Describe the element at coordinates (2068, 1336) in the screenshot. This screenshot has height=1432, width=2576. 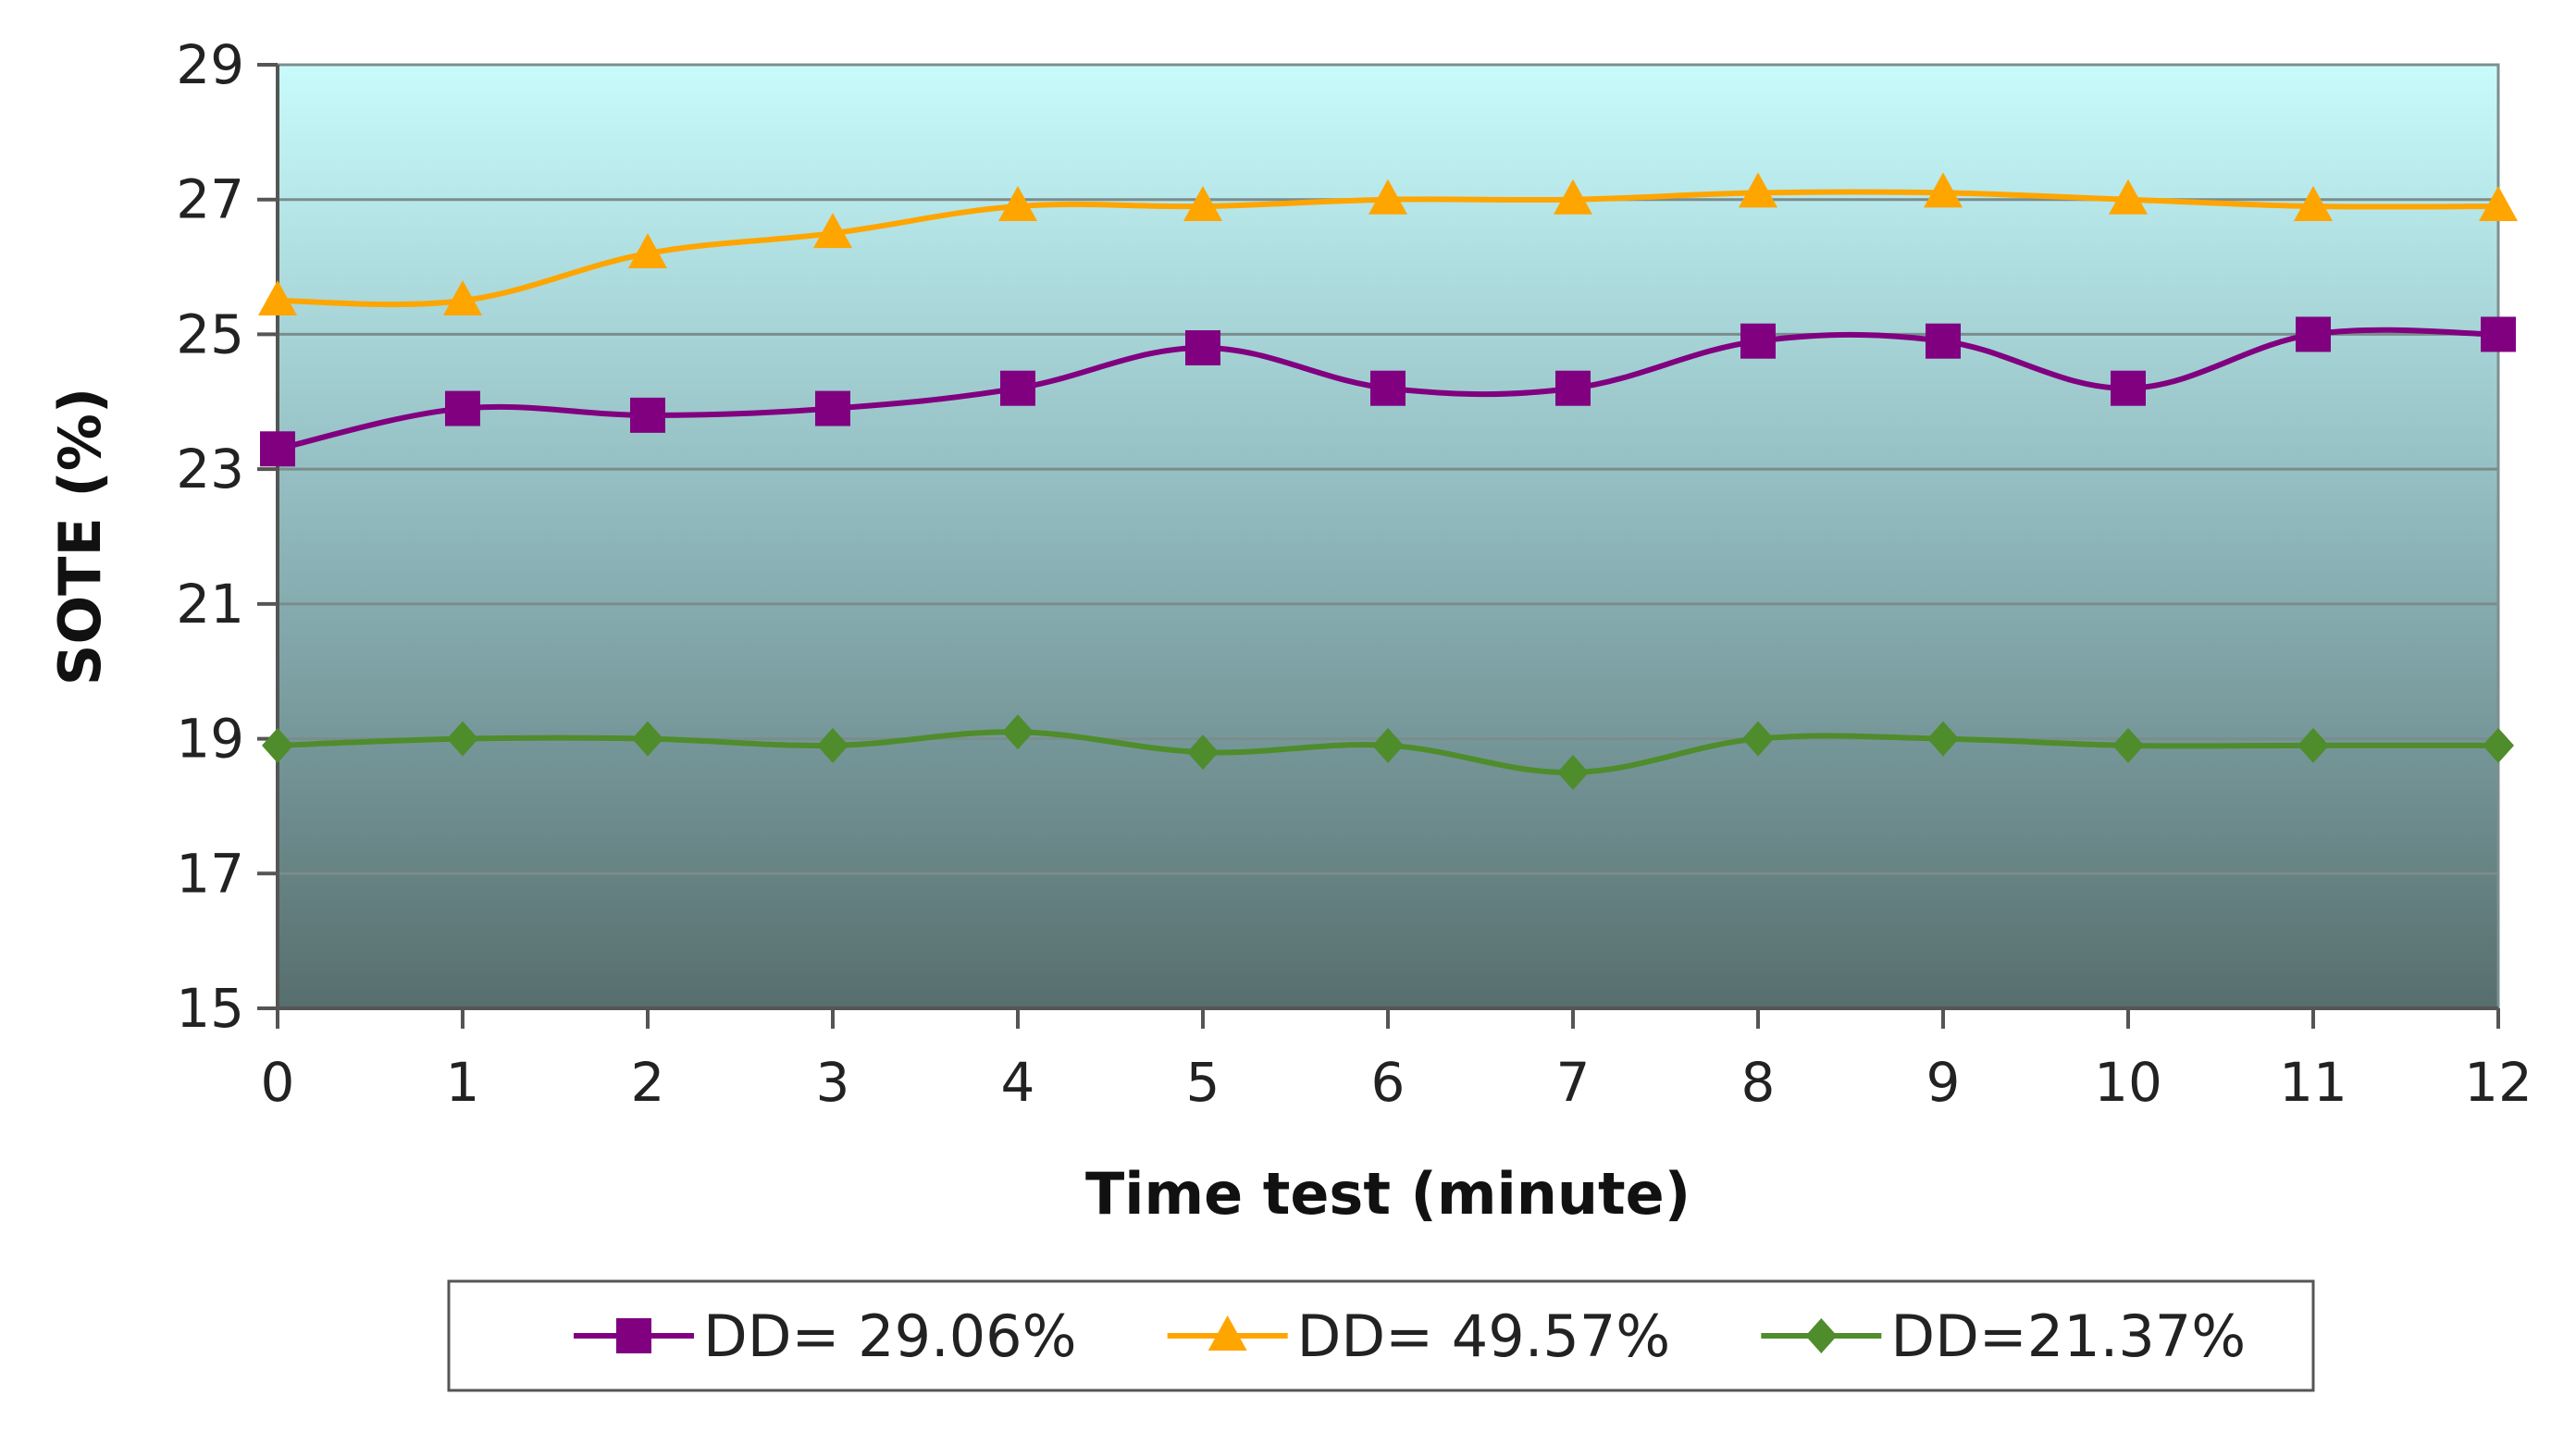
I see `legend-label-3: DD=21.37%` at that location.